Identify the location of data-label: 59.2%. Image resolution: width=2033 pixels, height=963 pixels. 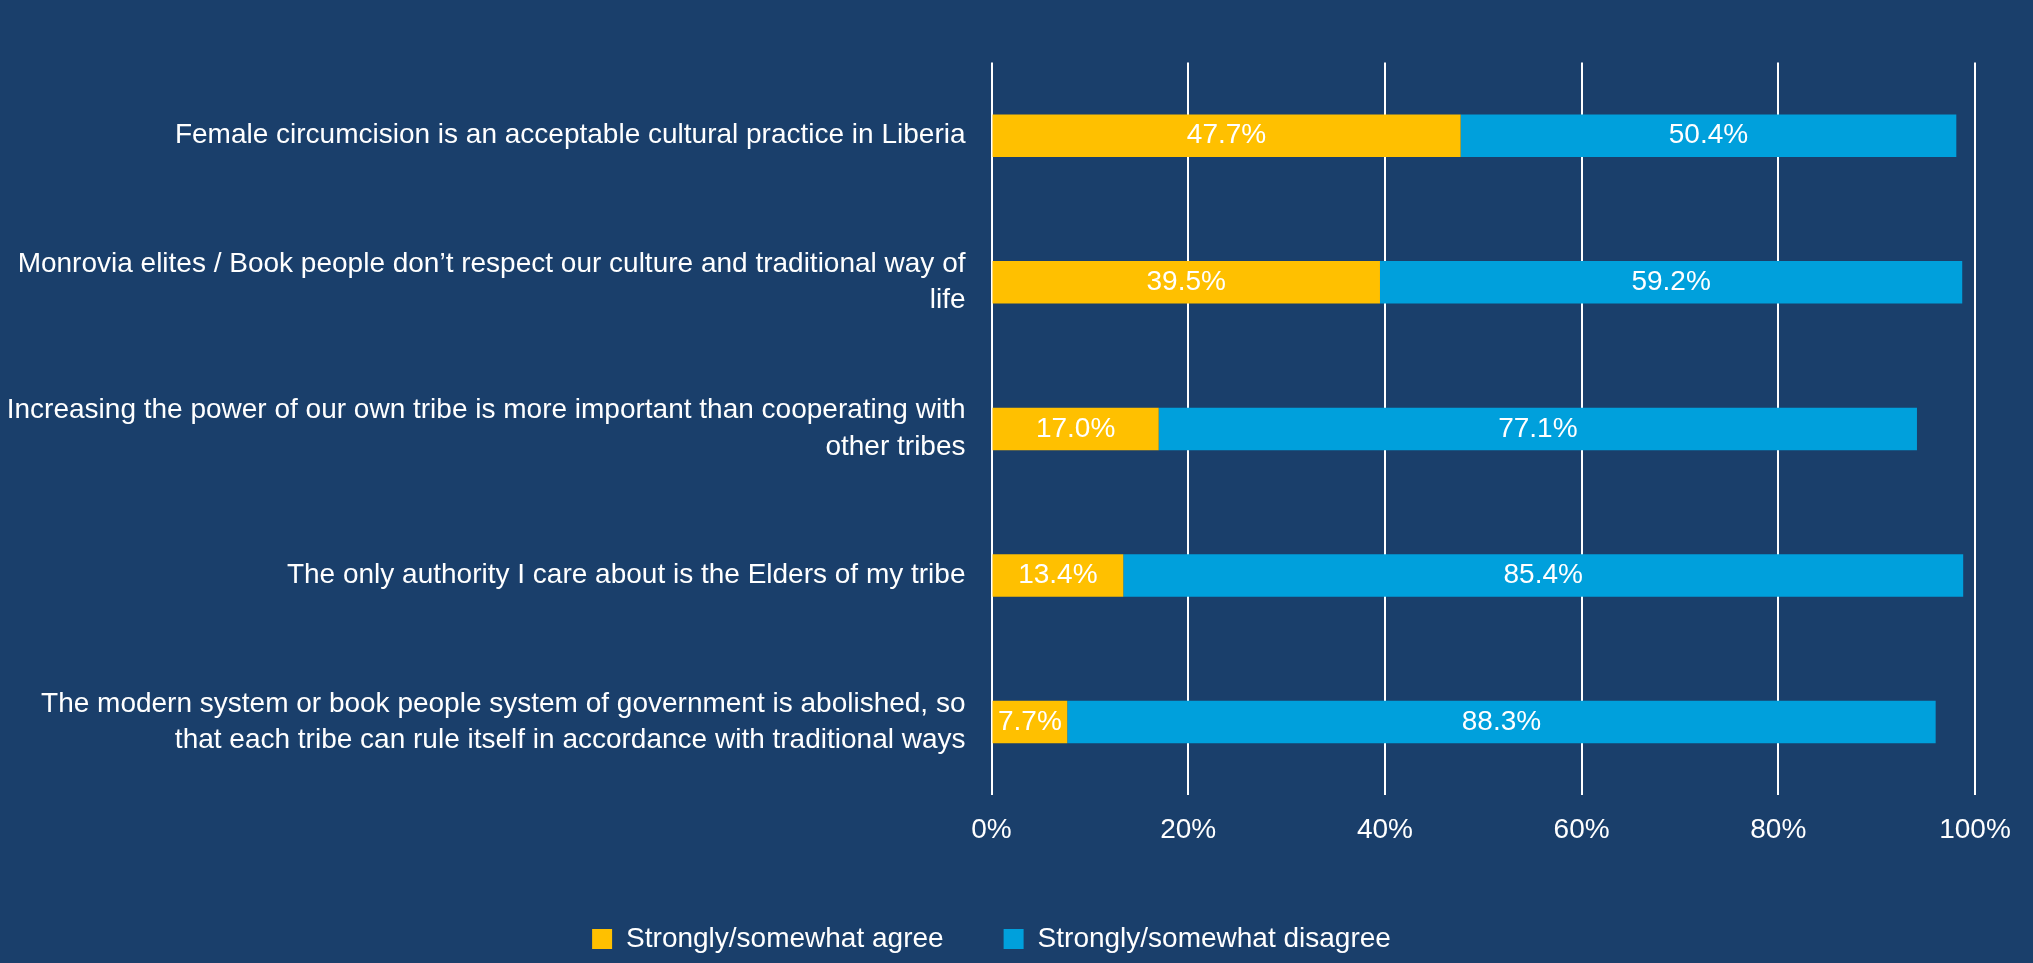
(1671, 281).